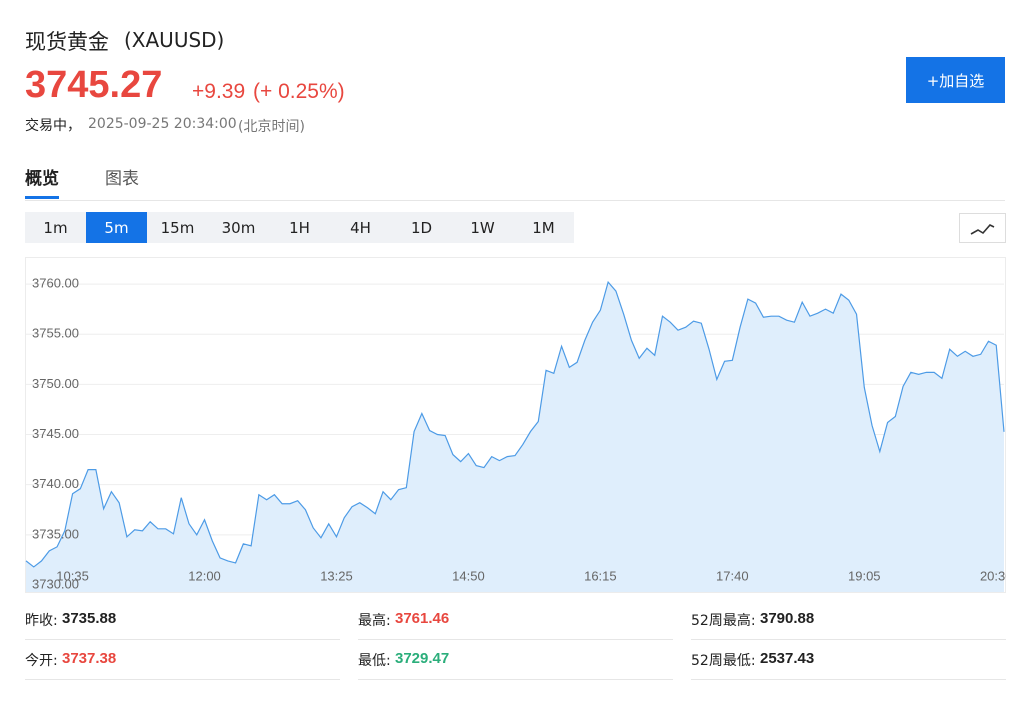 This screenshot has height=702, width=1024. Describe the element at coordinates (89, 618) in the screenshot. I see `stat-value: 3735.88` at that location.